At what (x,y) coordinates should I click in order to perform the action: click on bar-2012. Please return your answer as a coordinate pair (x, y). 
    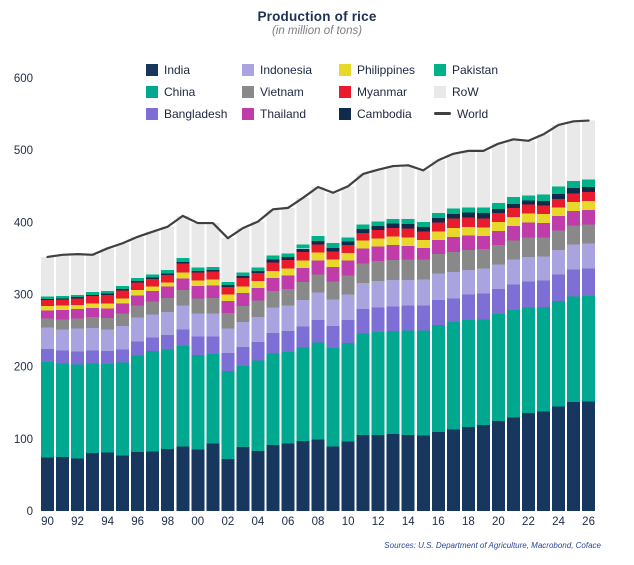
    Looking at the image, I should click on (378, 340).